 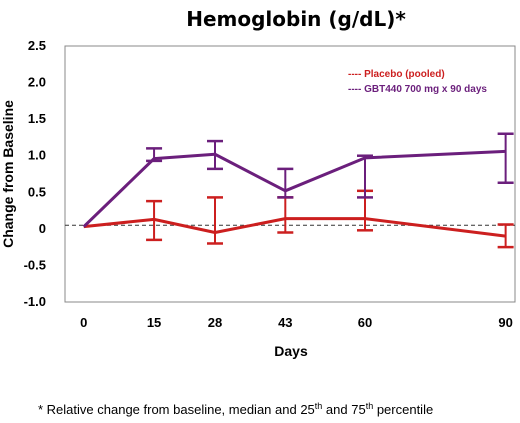 What do you see at coordinates (37, 191) in the screenshot?
I see `y-tick-label: 0.5` at bounding box center [37, 191].